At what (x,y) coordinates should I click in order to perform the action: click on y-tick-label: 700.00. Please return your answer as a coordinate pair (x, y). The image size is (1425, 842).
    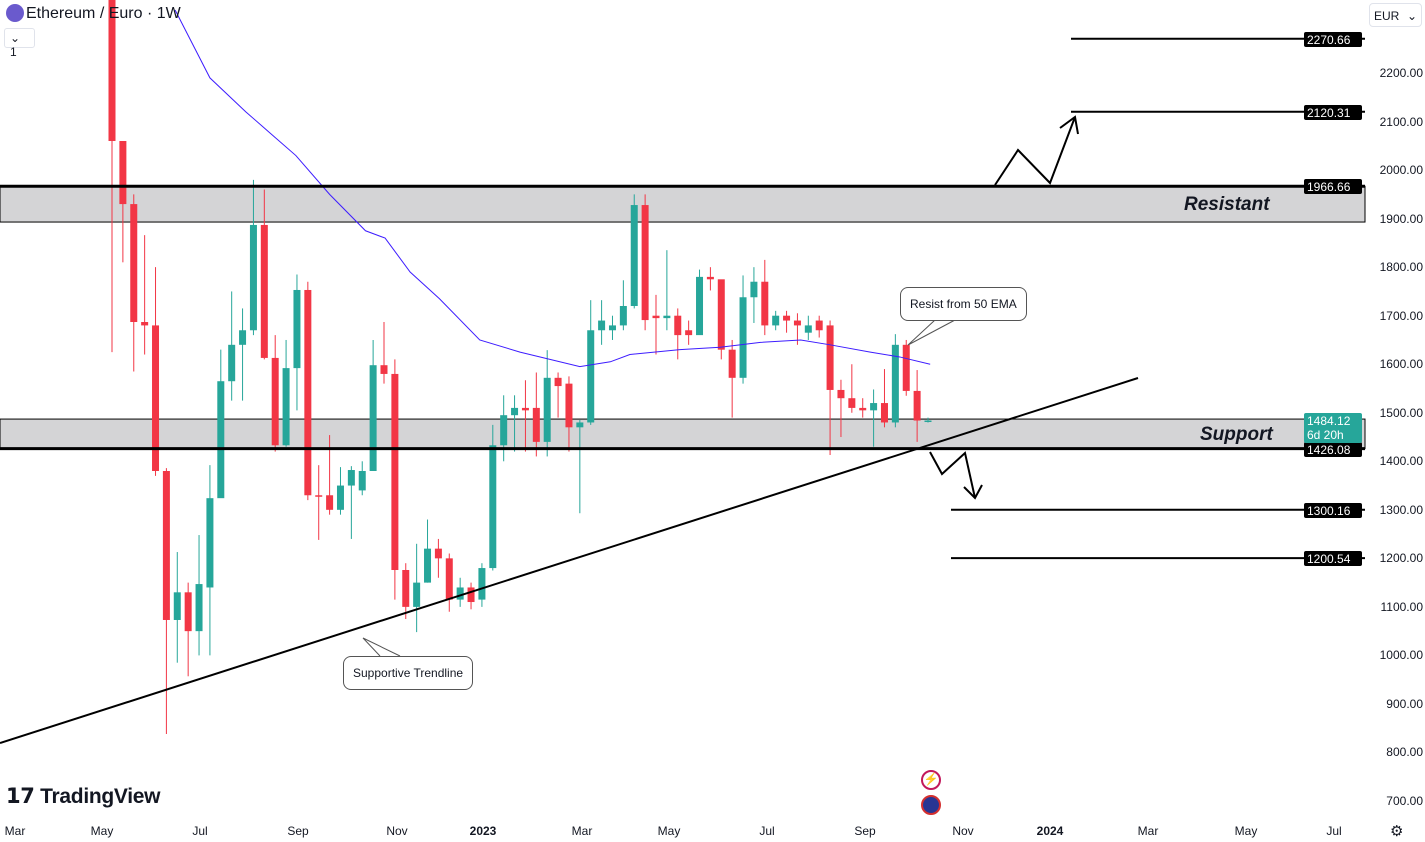
    Looking at the image, I should click on (1404, 801).